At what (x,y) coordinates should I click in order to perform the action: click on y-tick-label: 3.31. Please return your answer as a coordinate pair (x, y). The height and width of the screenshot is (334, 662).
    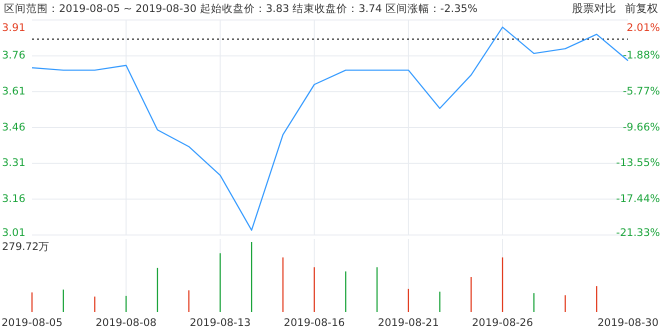
    Looking at the image, I should click on (14, 163).